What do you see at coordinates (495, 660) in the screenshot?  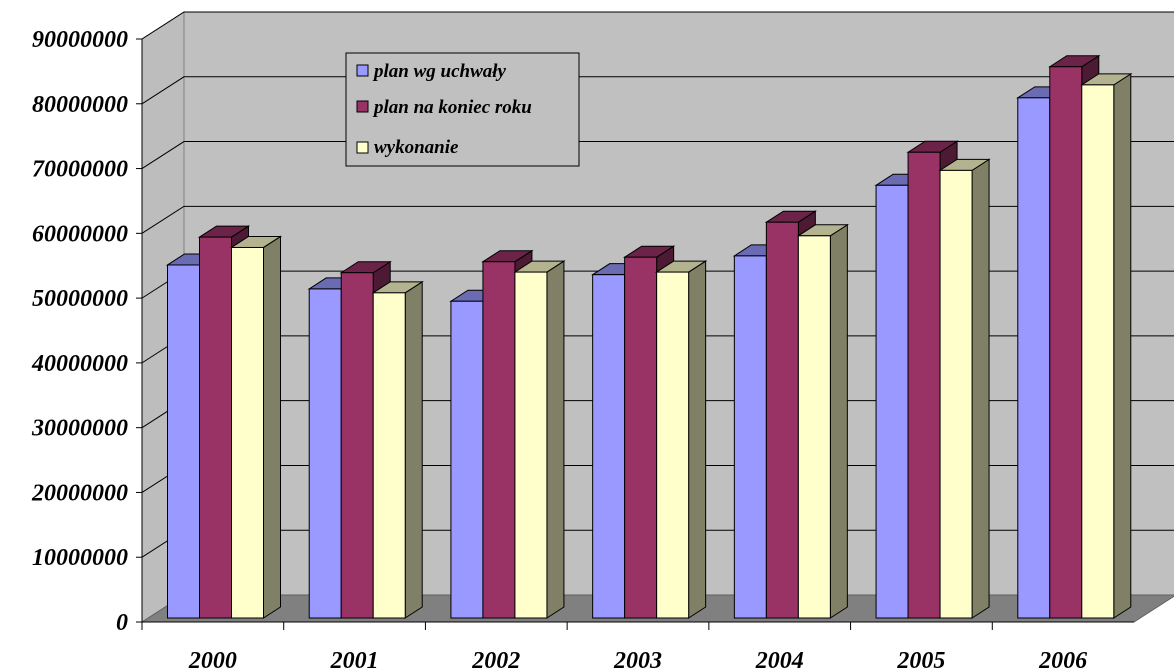 I see `x-tick-label: 2002` at bounding box center [495, 660].